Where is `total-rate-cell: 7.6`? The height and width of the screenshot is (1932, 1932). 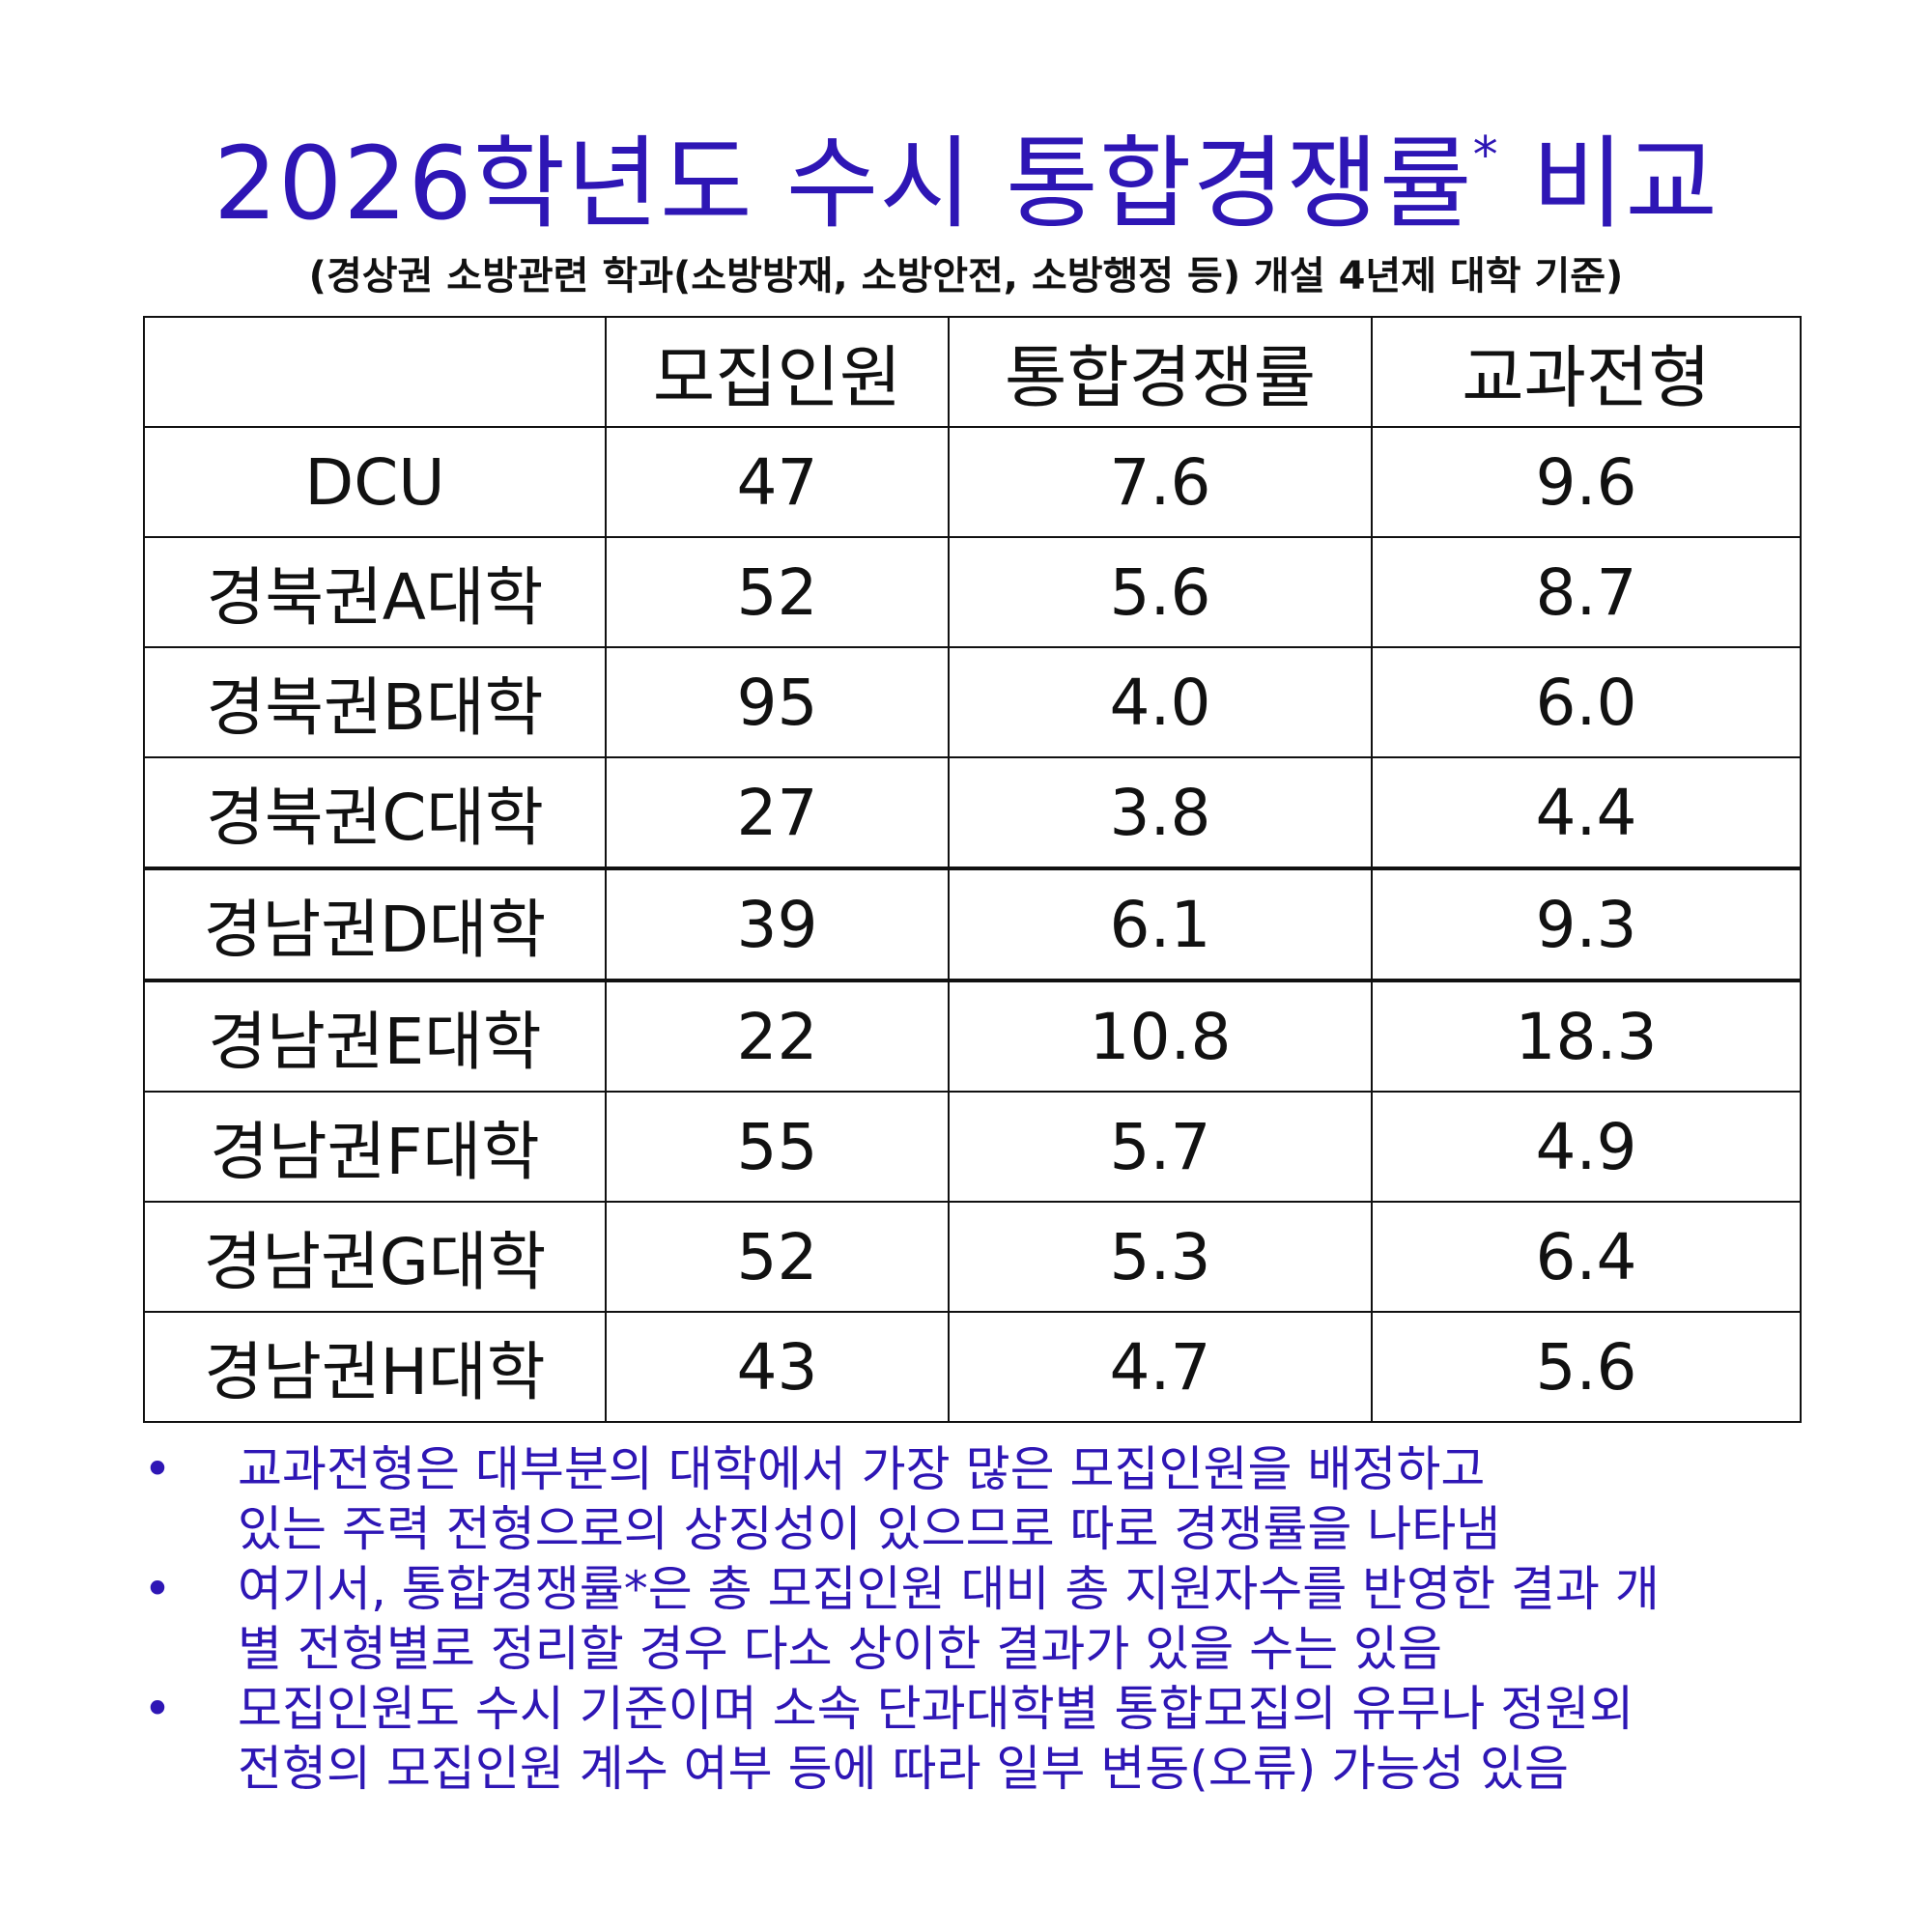 total-rate-cell: 7.6 is located at coordinates (1160, 482).